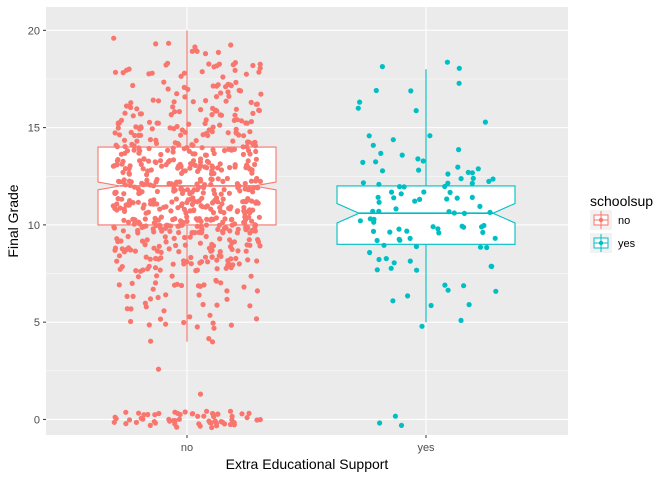  I want to click on x-tick-label: yes, so click(426, 448).